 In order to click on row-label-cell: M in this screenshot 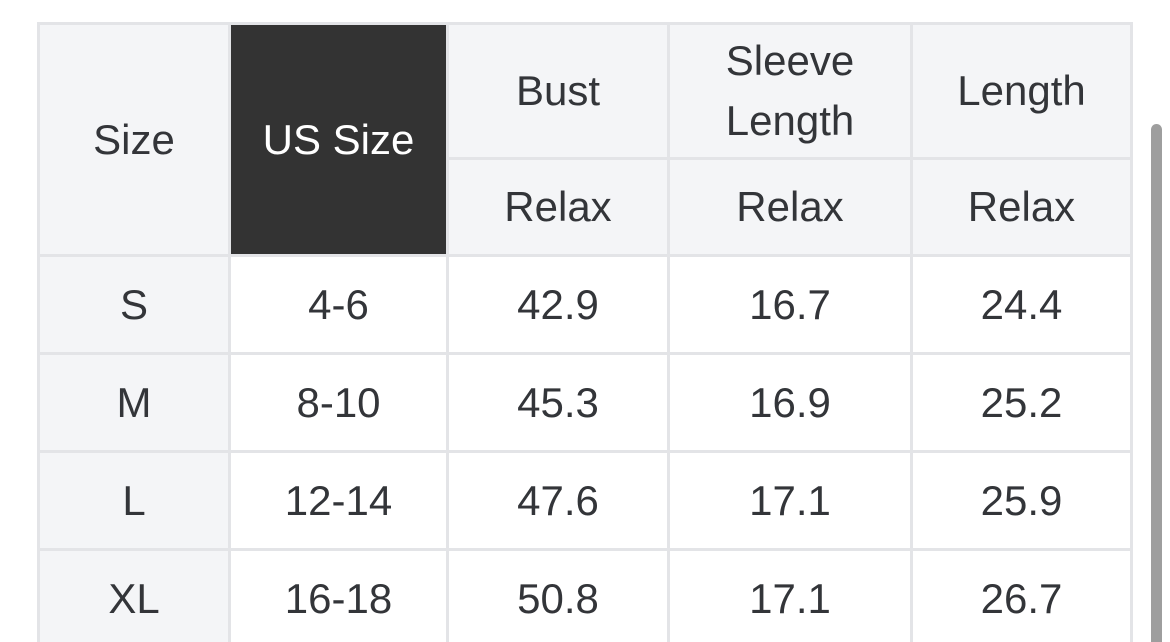, I will do `click(134, 403)`.